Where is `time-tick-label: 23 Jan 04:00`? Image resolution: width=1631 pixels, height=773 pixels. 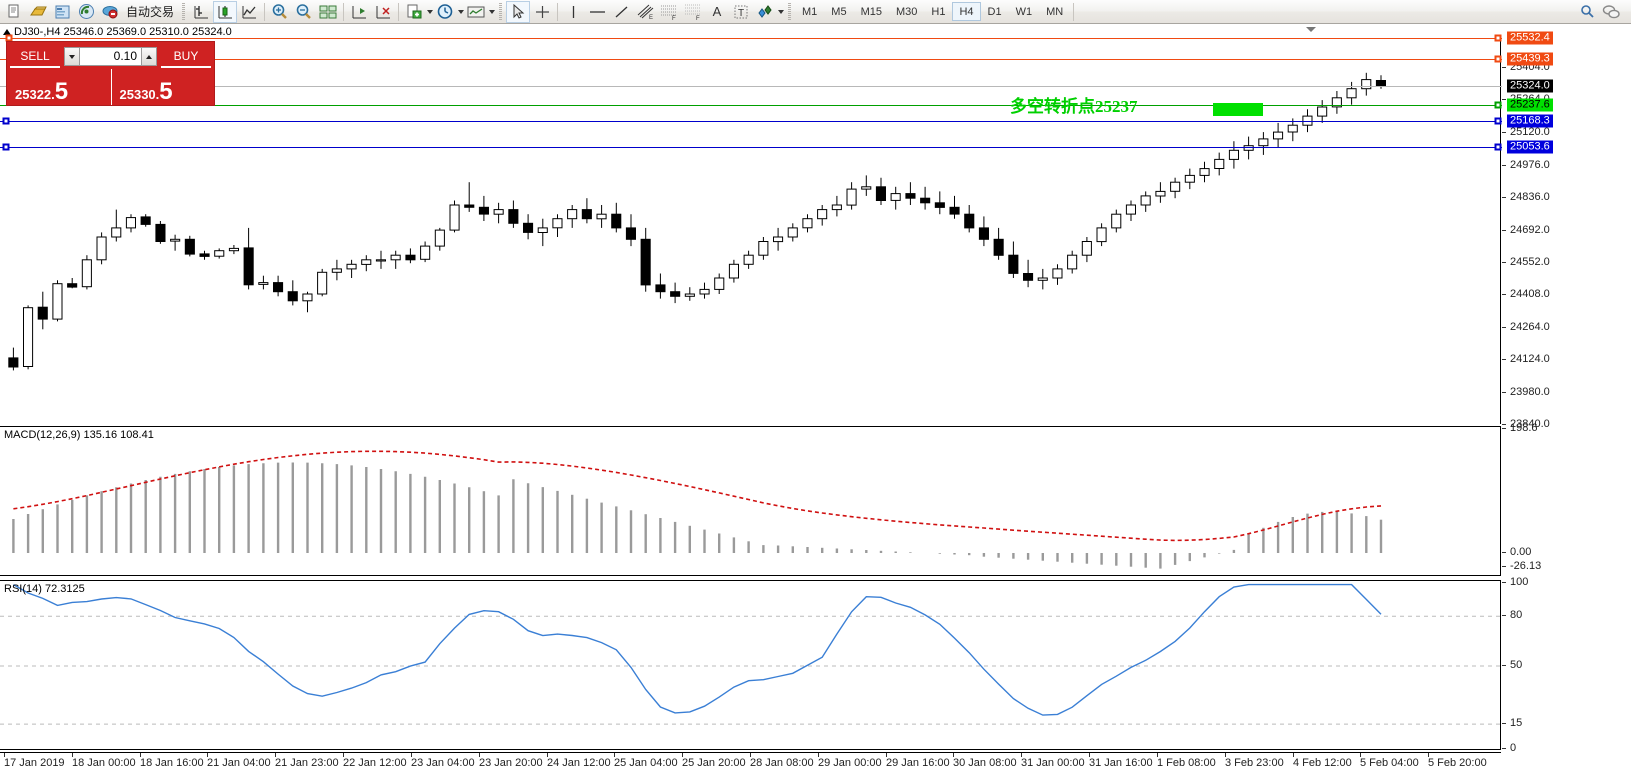 time-tick-label: 23 Jan 04:00 is located at coordinates (443, 763).